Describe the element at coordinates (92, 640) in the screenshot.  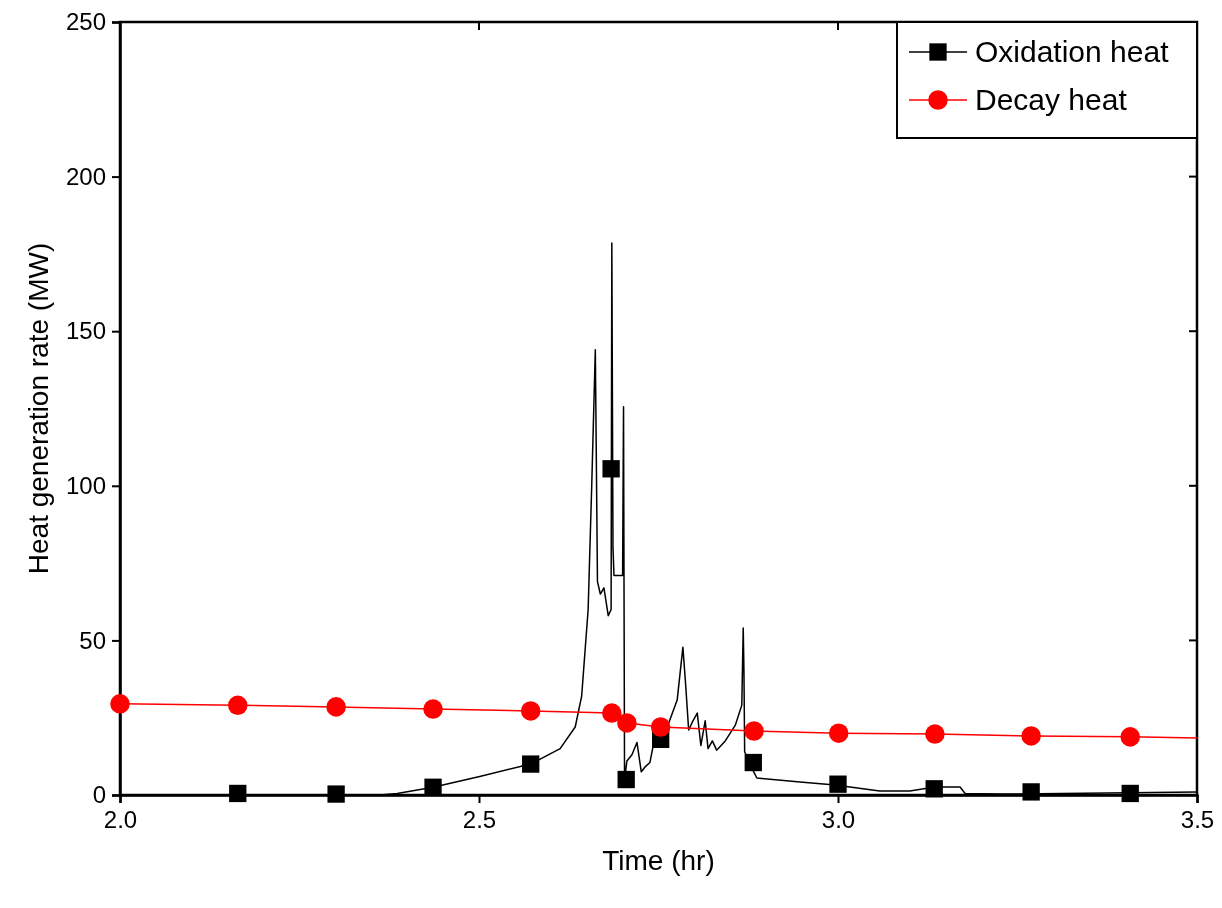
I see `y-tick-label: 50` at that location.